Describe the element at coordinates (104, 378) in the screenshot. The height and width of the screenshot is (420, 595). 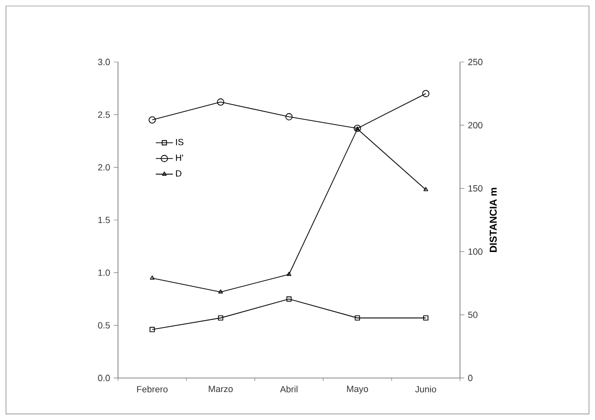
I see `y-tick-label: 0.0` at that location.